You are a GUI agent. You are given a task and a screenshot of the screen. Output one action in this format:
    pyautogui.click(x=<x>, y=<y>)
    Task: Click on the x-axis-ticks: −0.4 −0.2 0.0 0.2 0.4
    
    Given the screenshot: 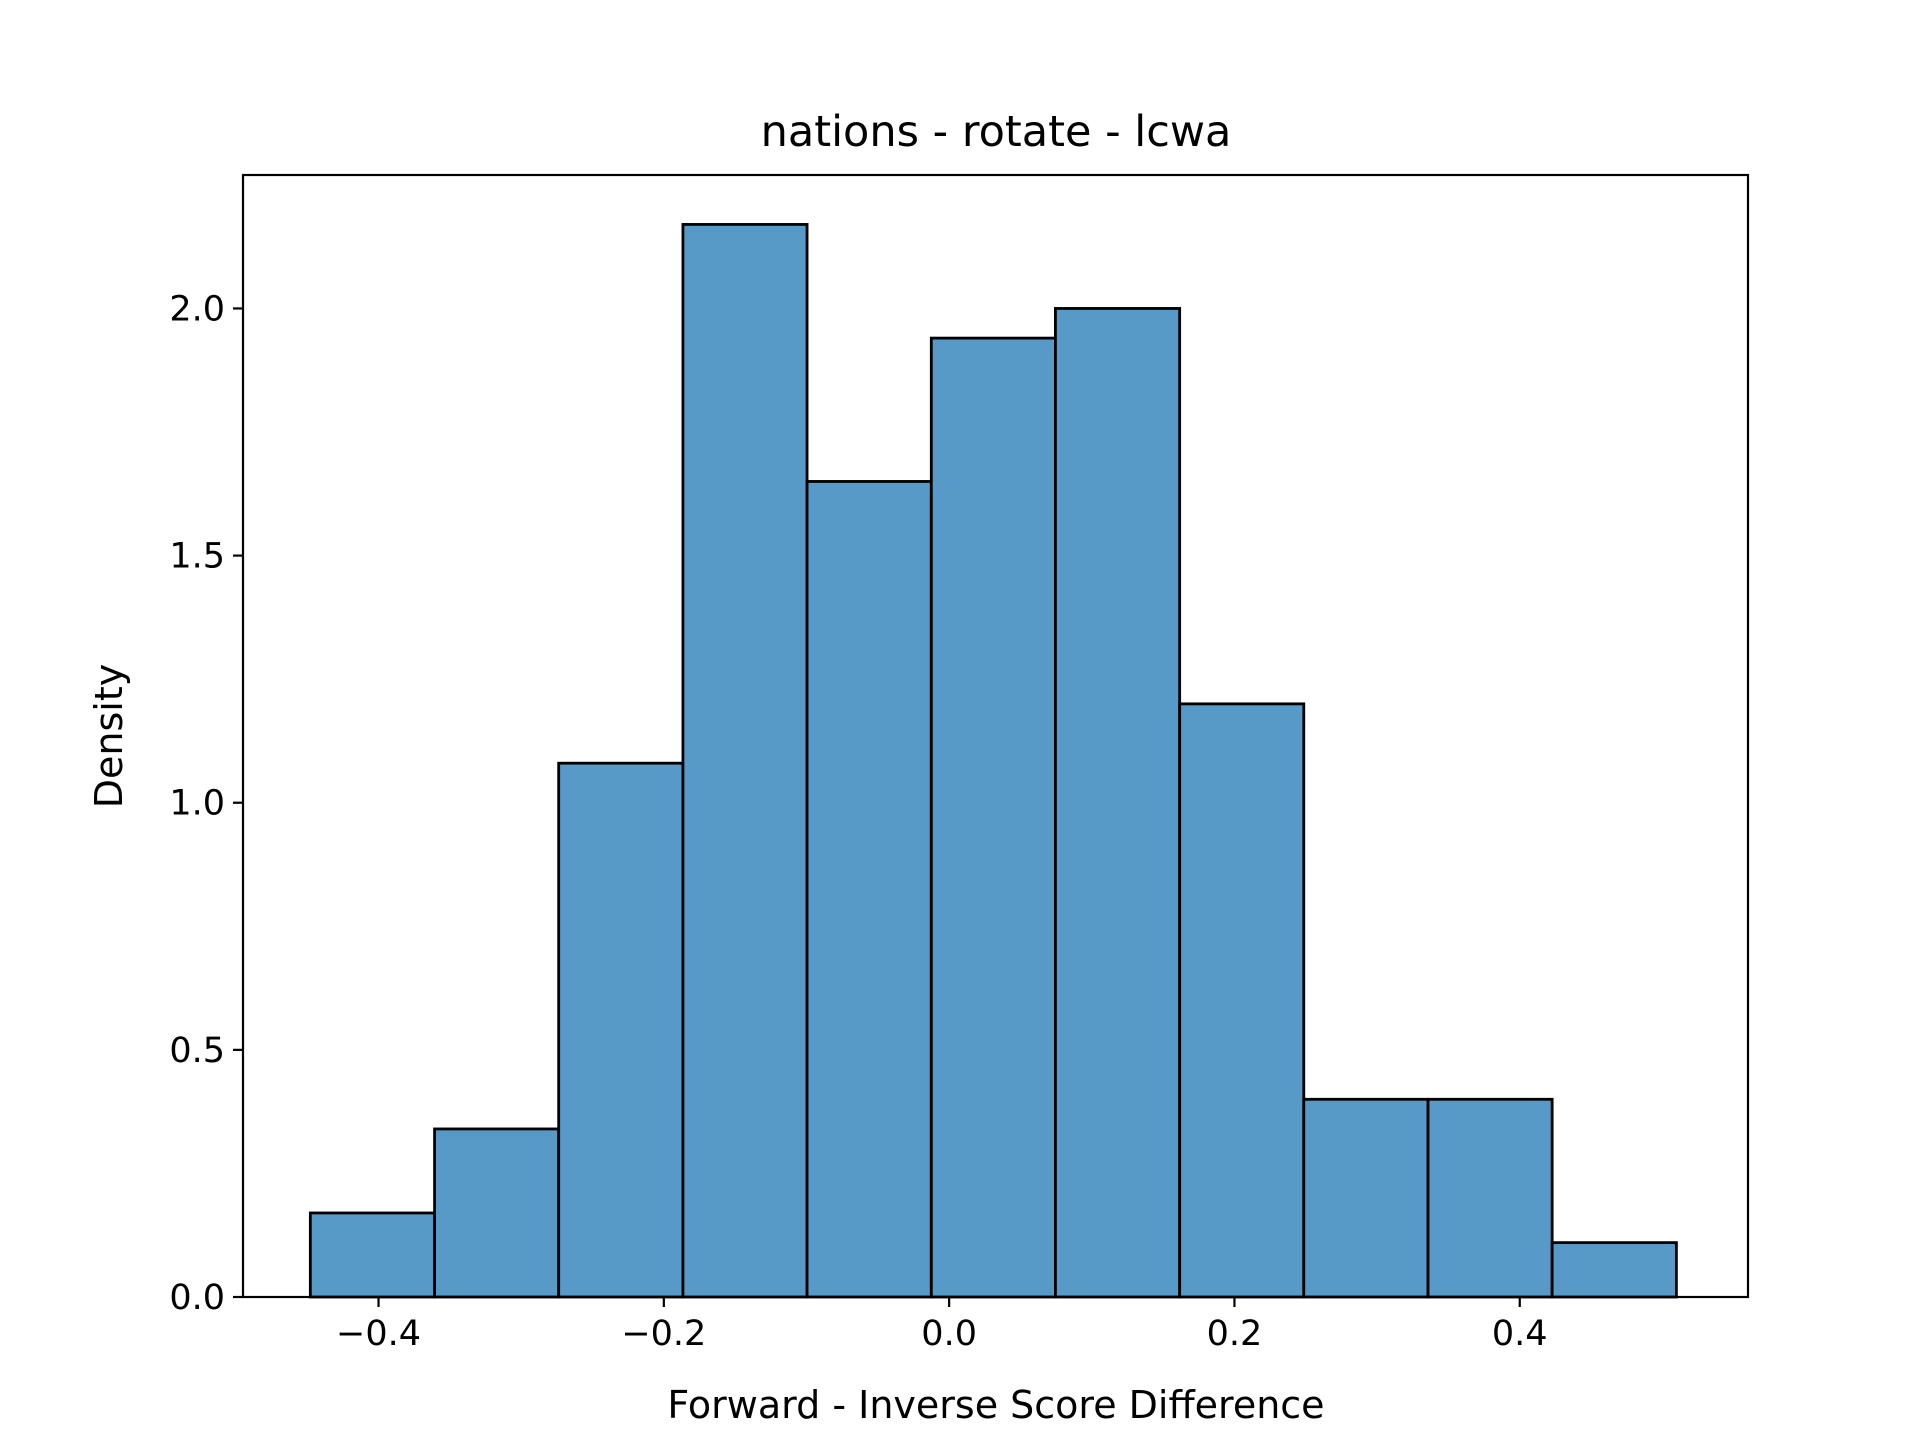 What is the action you would take?
    pyautogui.click(x=942, y=1325)
    